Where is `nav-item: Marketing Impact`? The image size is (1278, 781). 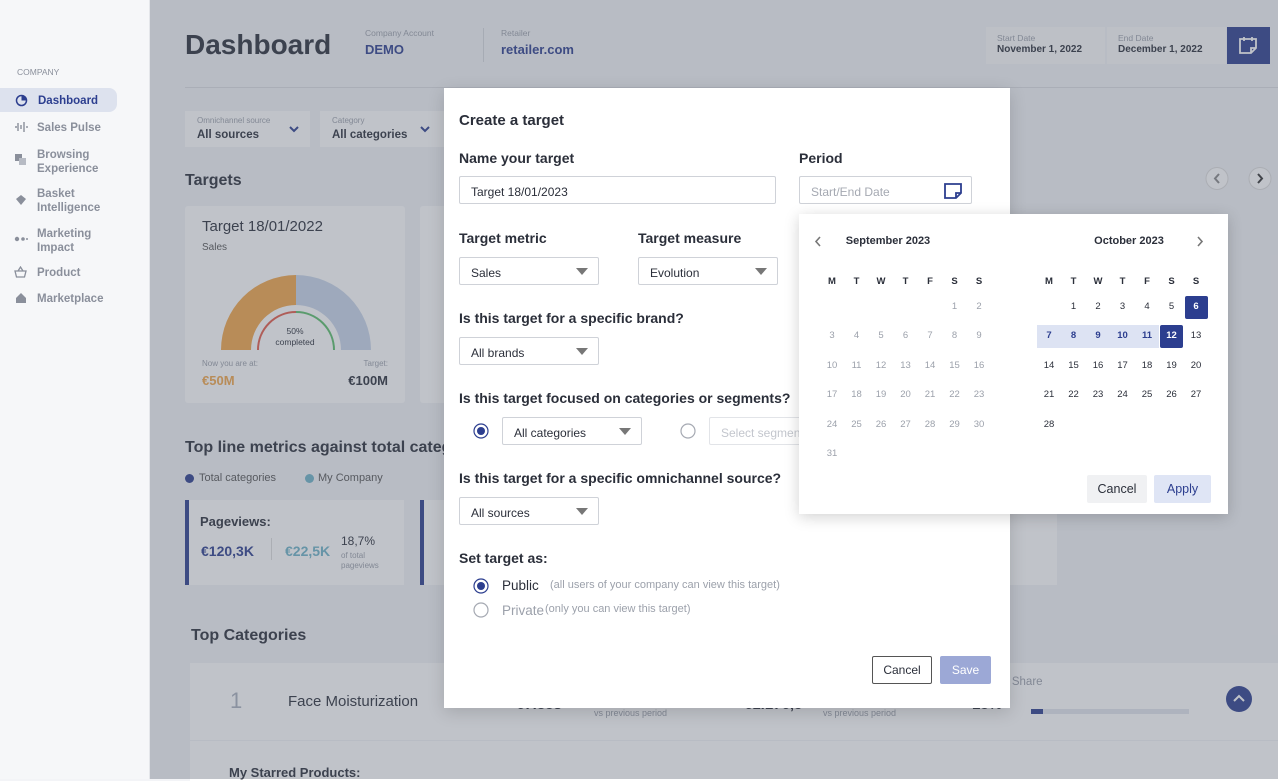
nav-item: Marketing Impact is located at coordinates (64, 241).